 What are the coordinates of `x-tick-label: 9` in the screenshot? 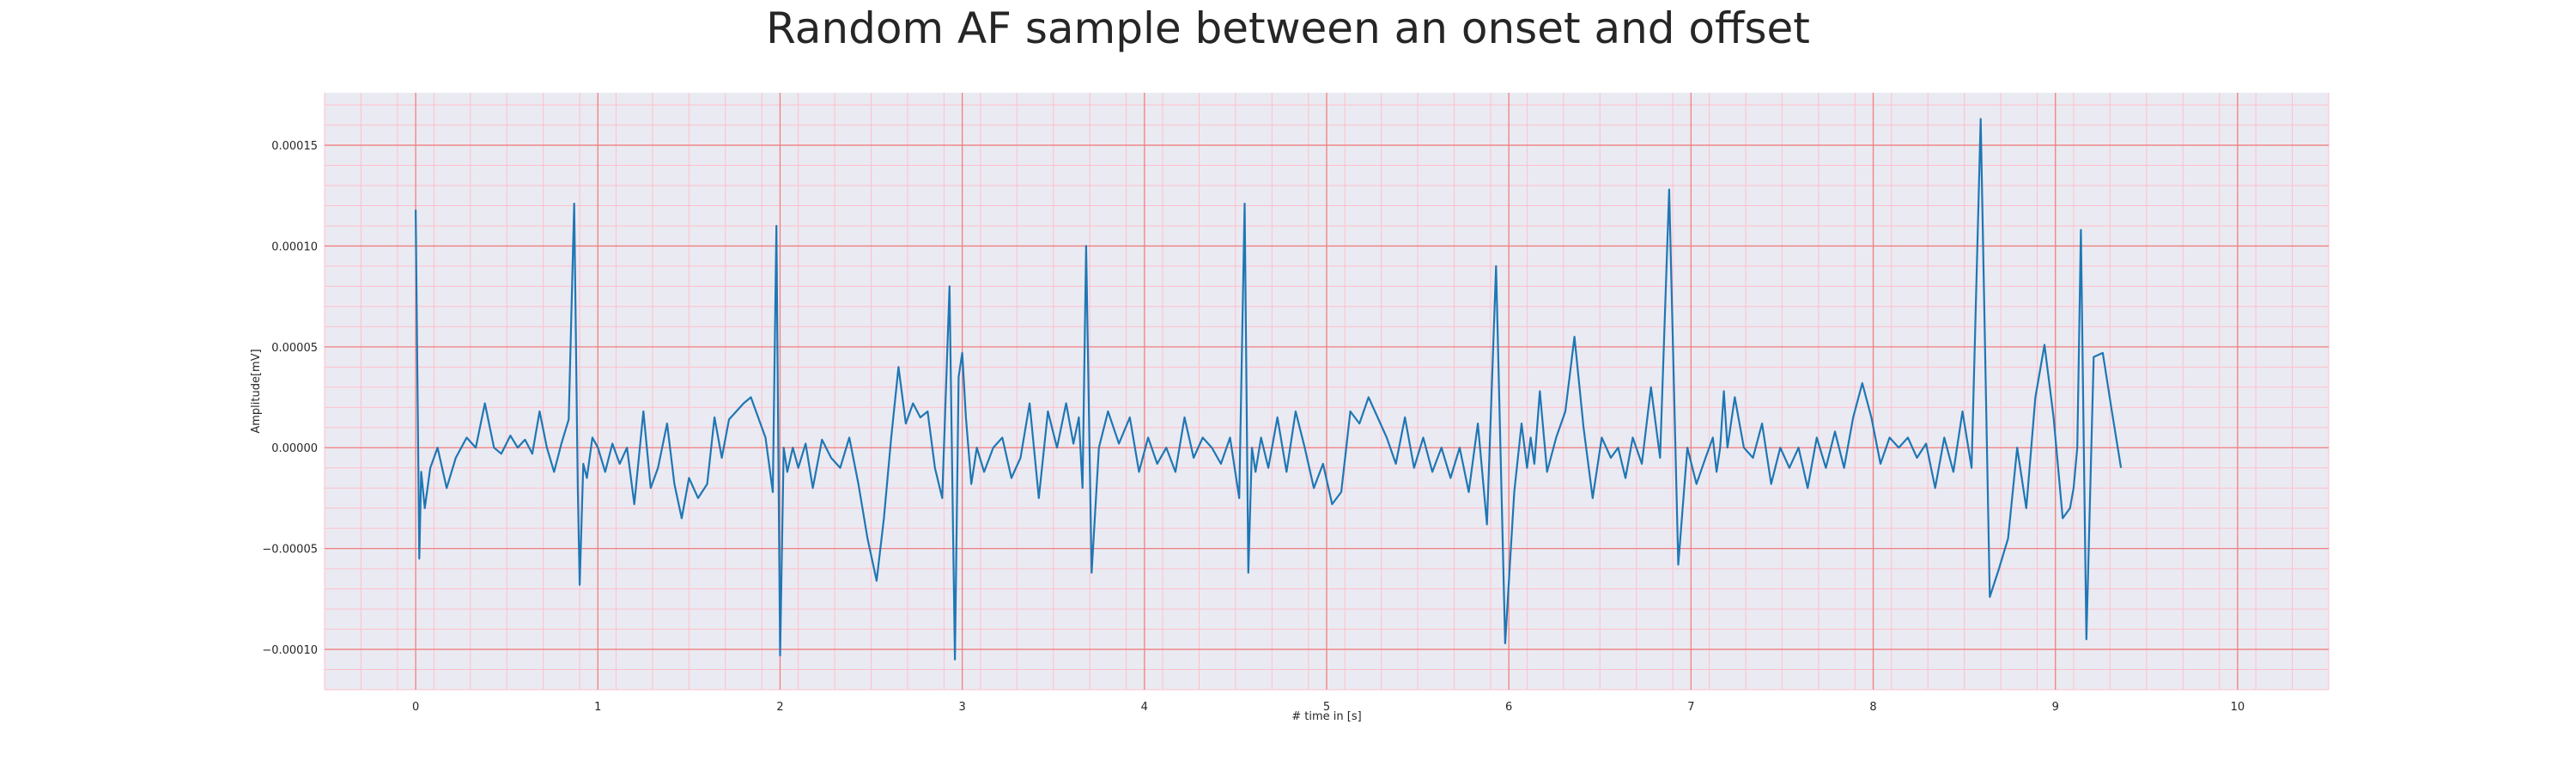 It's located at (2055, 707).